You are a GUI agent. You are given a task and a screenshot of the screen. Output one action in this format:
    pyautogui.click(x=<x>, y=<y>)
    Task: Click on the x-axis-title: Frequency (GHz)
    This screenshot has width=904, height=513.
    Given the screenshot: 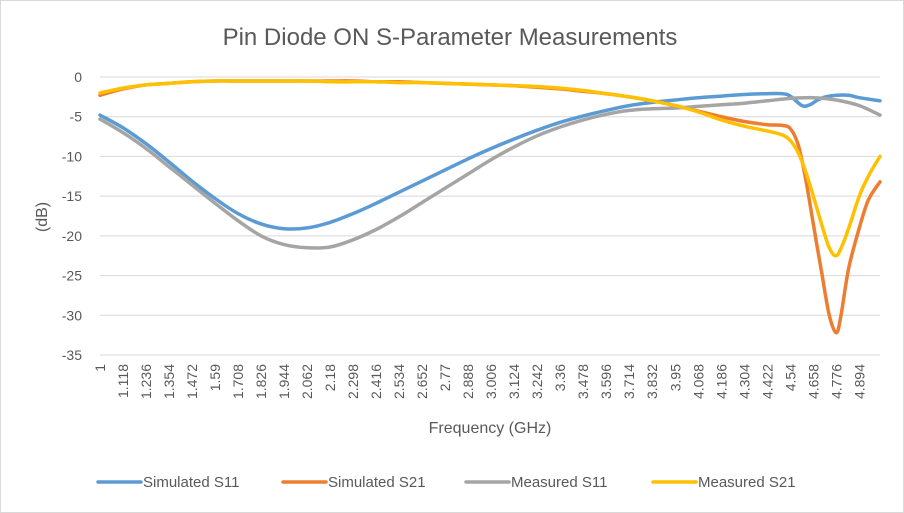 What is the action you would take?
    pyautogui.click(x=490, y=428)
    